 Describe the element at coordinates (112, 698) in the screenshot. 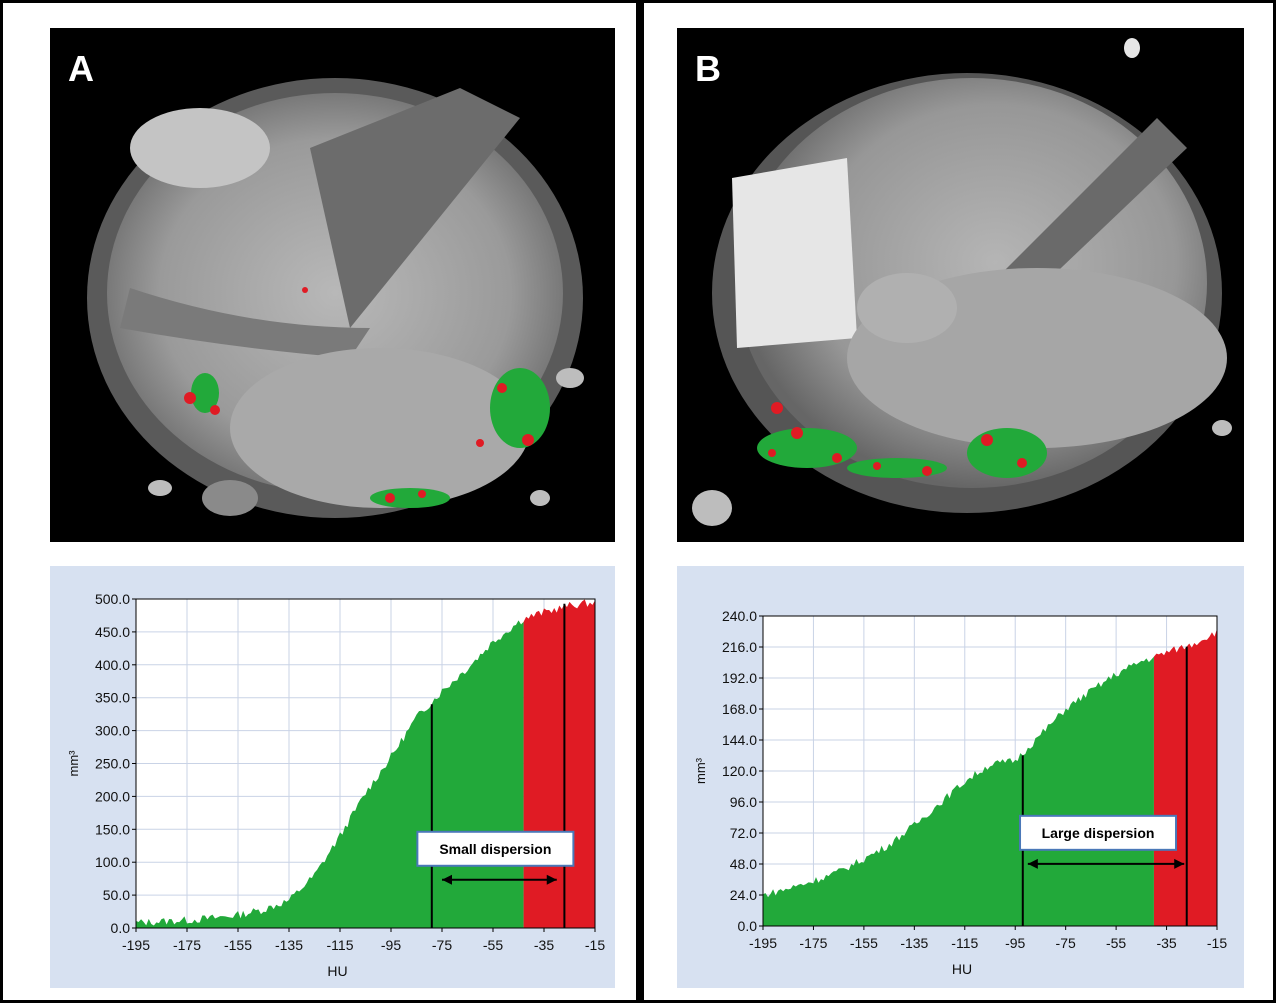

I see `y-tick-label: 350.0` at that location.